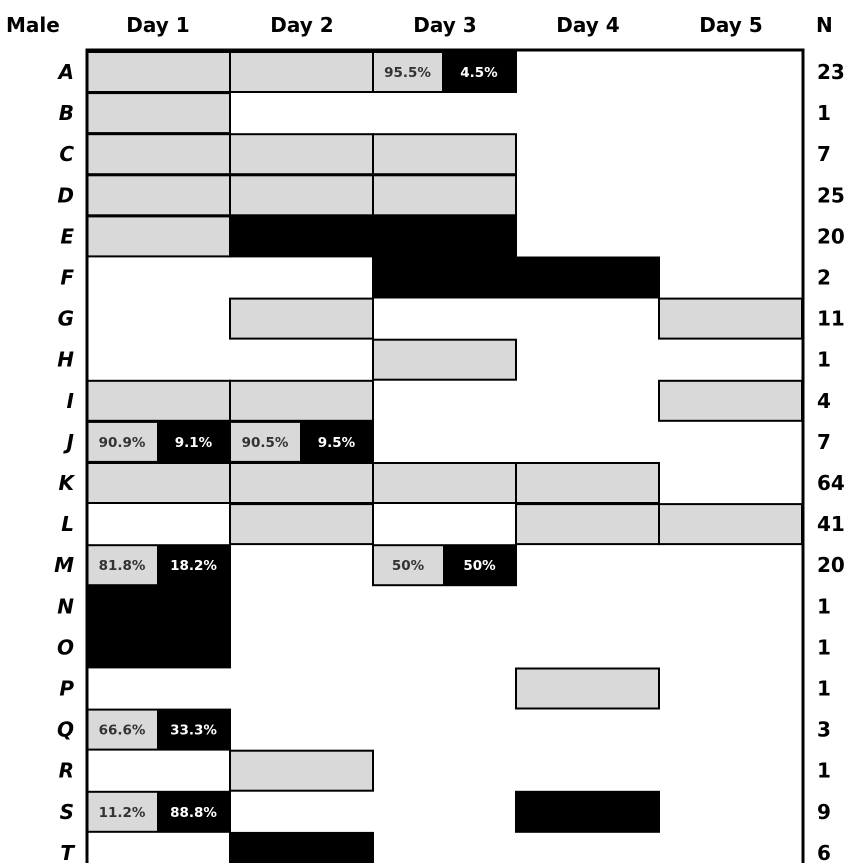 The image size is (853, 863). I want to click on cell-j-day-2-black-label: 9.5%, so click(337, 443).